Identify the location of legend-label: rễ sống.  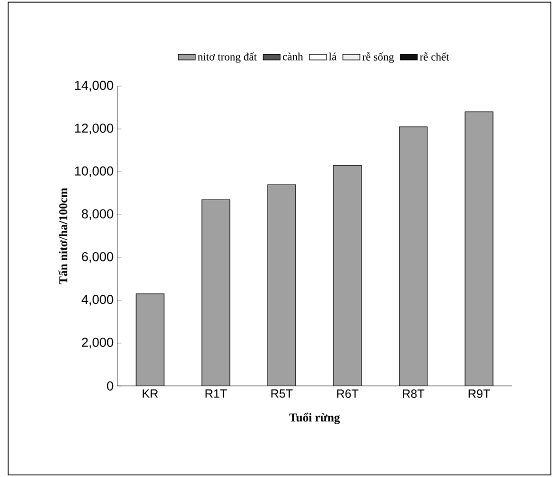
(378, 57).